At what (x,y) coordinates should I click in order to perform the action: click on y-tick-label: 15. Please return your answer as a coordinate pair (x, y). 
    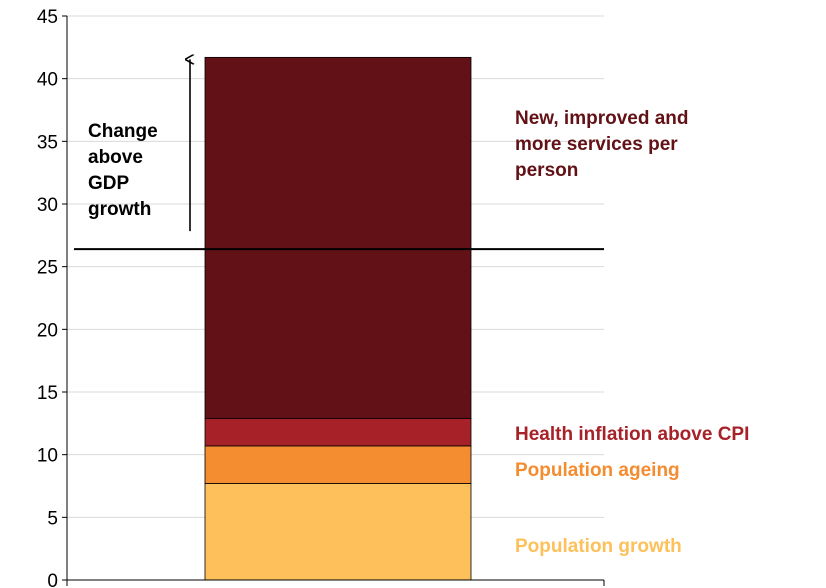
    Looking at the image, I should click on (47, 393).